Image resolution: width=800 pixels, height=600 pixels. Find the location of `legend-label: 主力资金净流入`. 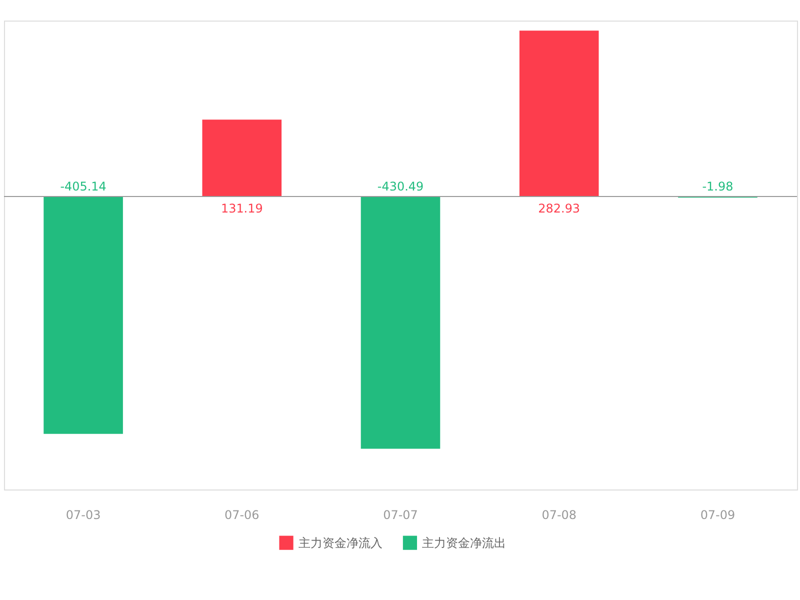

legend-label: 主力资金净流入 is located at coordinates (340, 543).